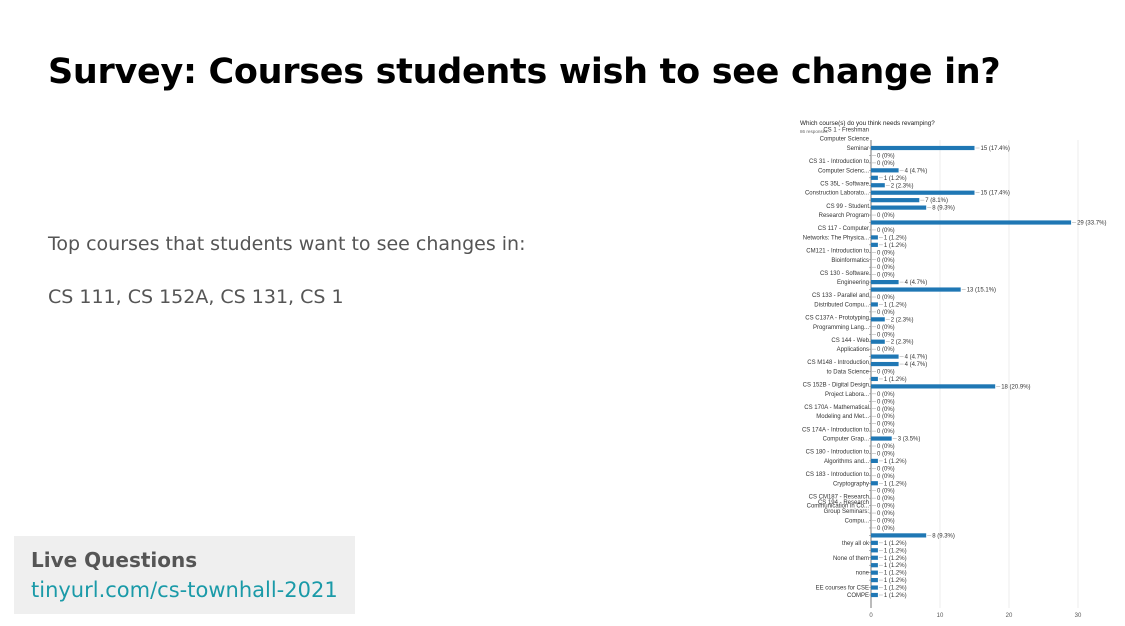  Describe the element at coordinates (844, 184) in the screenshot. I see `category-label: CS 35L - Software` at that location.